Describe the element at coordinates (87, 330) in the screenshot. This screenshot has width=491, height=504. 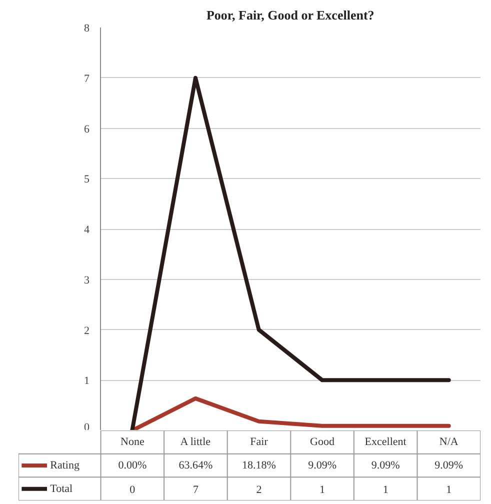
I see `y-tick-label: 2` at that location.